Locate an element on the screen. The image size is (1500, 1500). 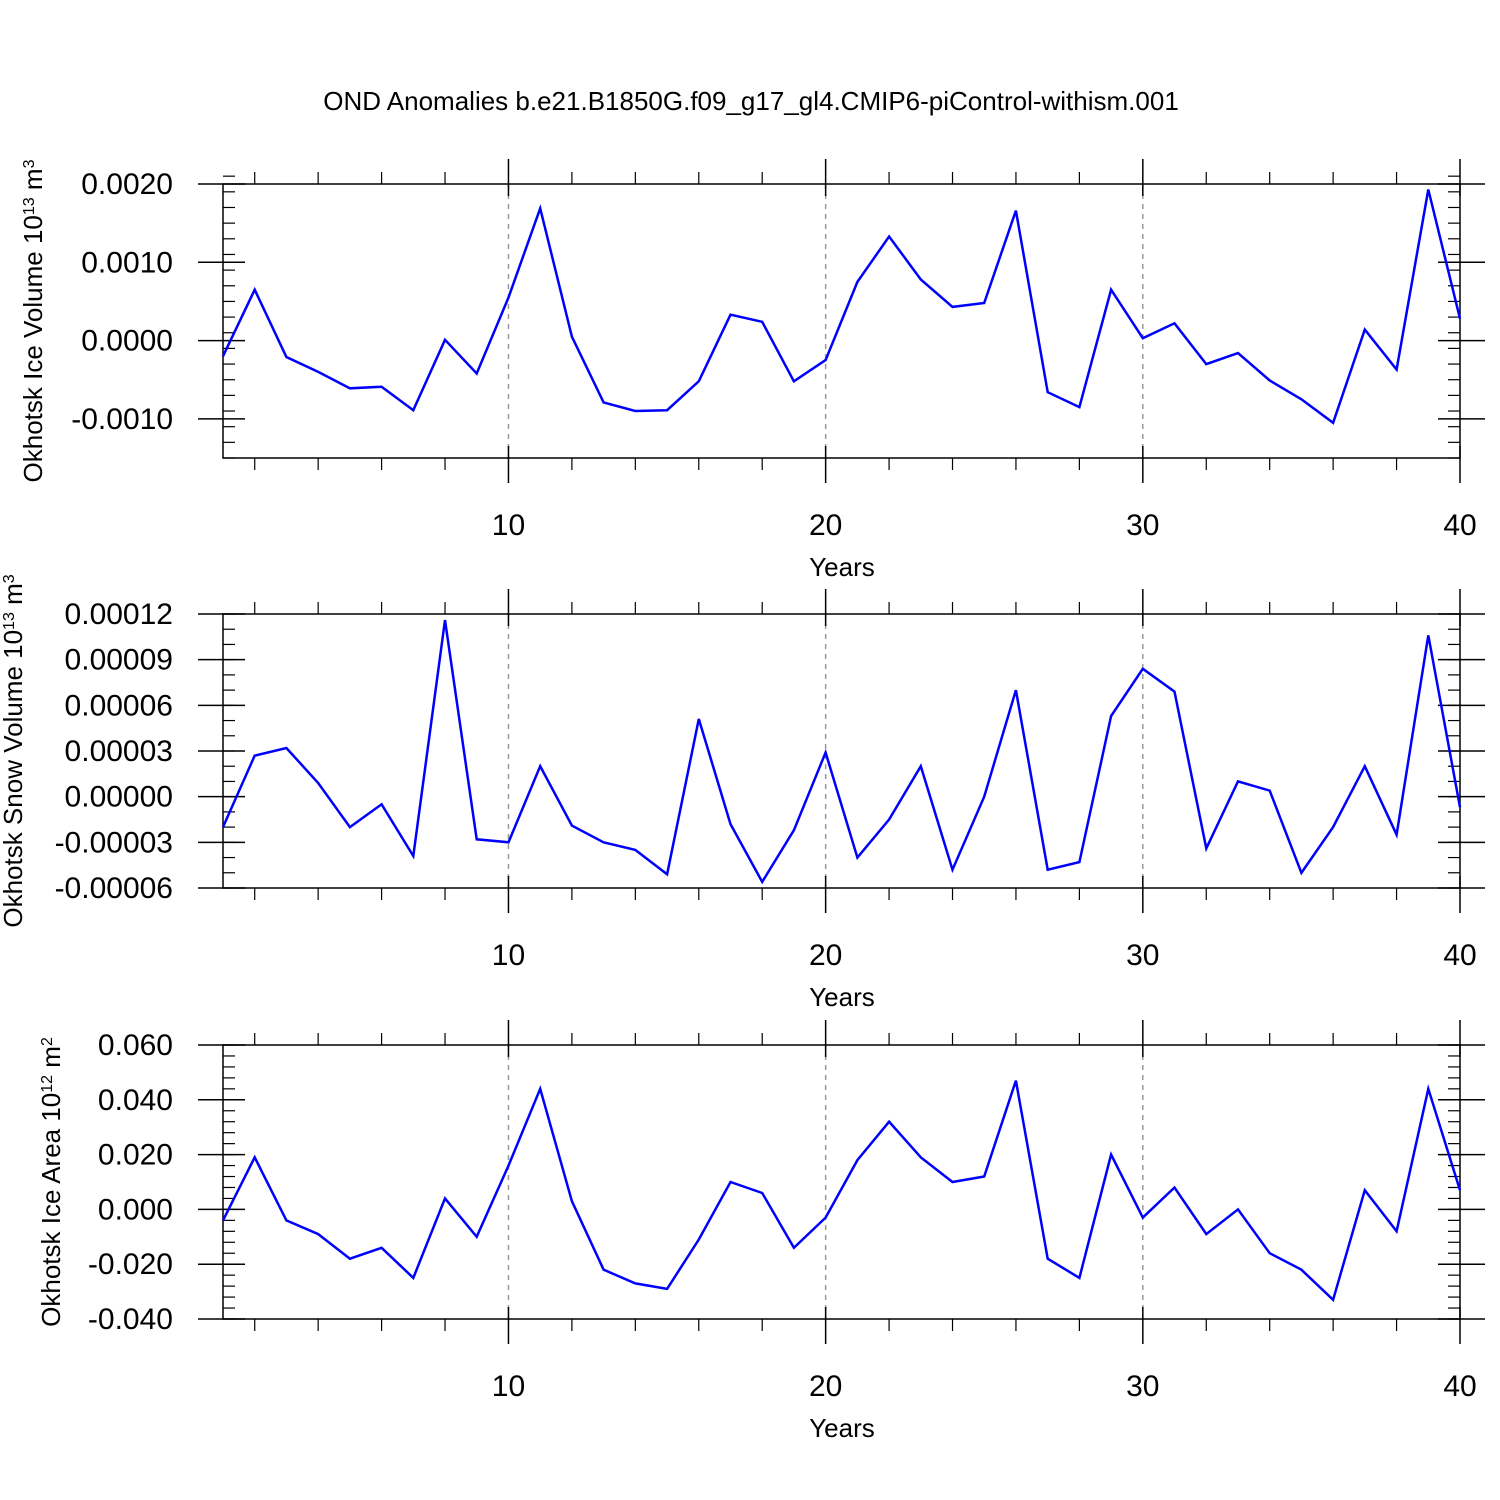
y-tick-label: -0.0010 is located at coordinates (122, 419).